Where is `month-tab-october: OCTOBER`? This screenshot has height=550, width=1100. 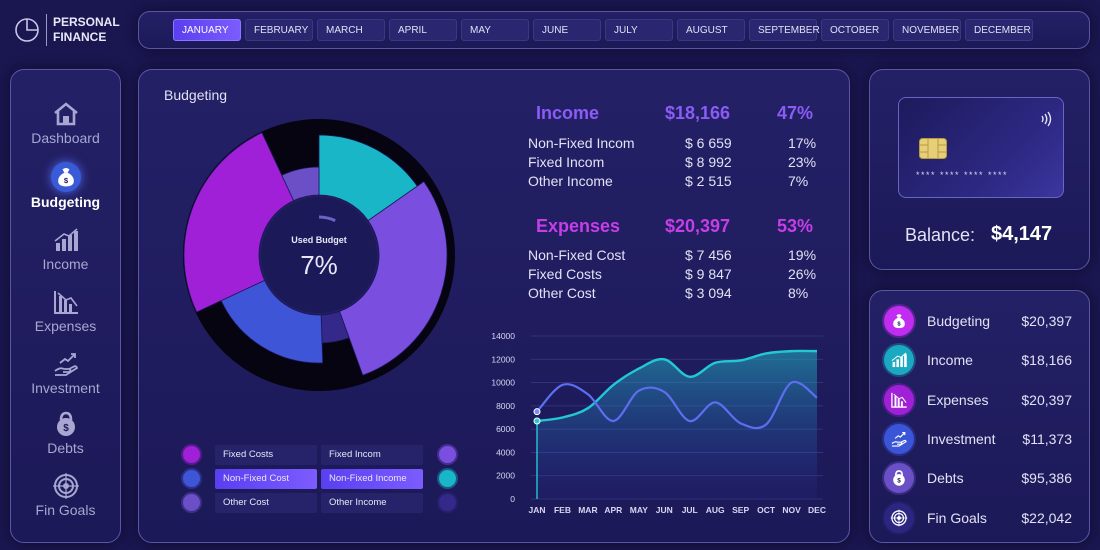
month-tab-october: OCTOBER is located at coordinates (855, 30).